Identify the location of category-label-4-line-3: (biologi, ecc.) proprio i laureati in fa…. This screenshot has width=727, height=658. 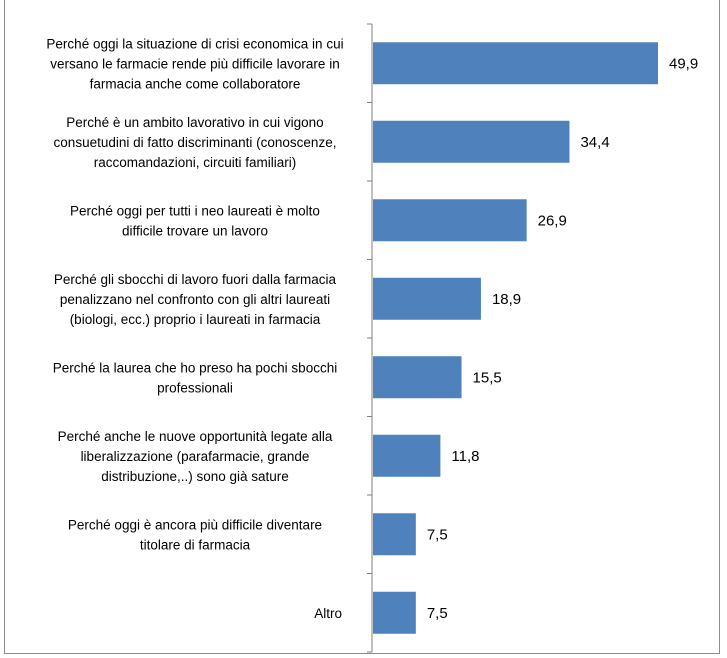
(195, 319).